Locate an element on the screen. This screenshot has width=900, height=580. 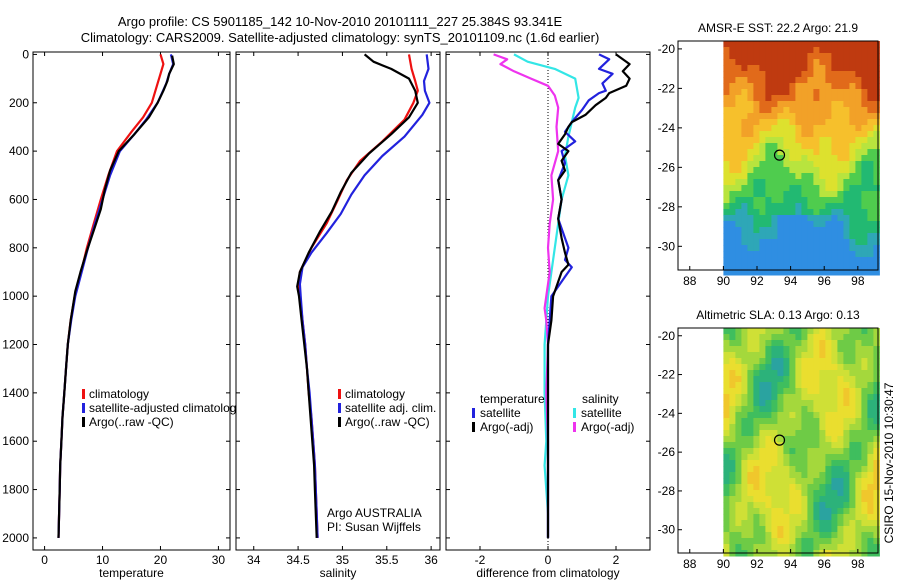
legend-swatch is located at coordinates (339, 394).